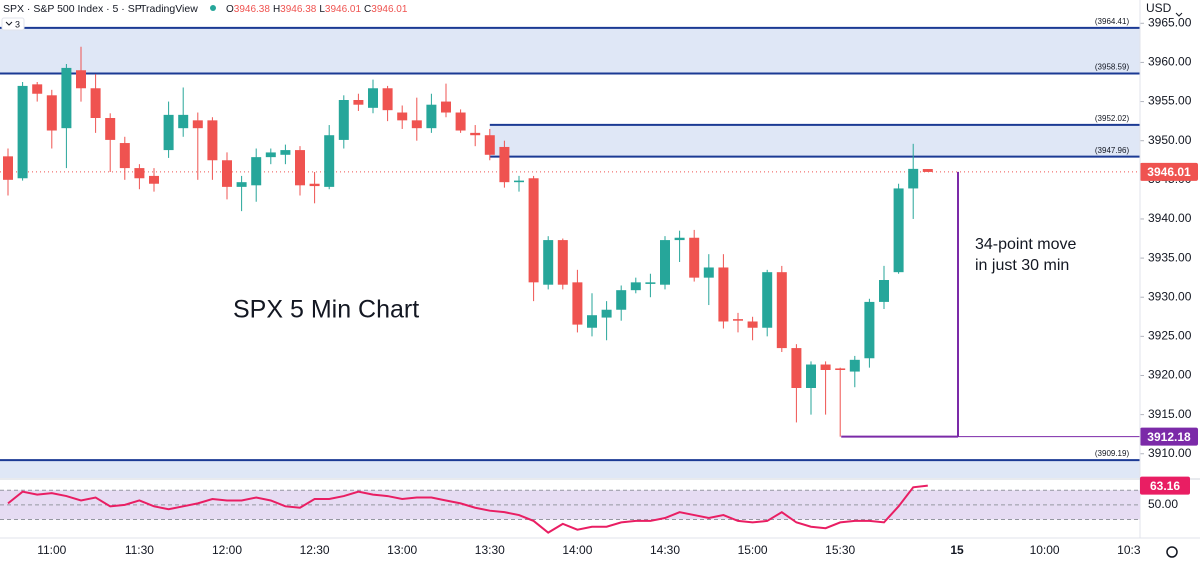 This screenshot has width=1200, height=564. What do you see at coordinates (51, 550) in the screenshot?
I see `x-tick-label: 11:00` at bounding box center [51, 550].